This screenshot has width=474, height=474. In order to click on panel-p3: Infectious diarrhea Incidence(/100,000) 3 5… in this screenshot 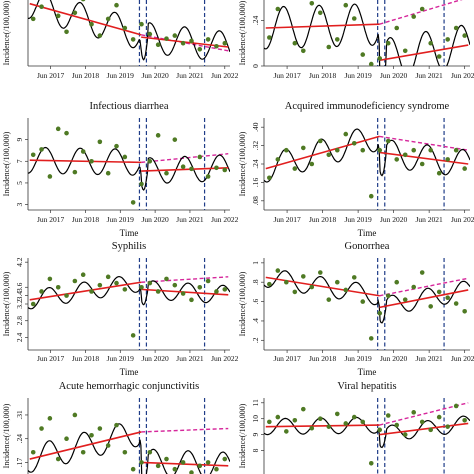, I will do `click(120, 169)`.